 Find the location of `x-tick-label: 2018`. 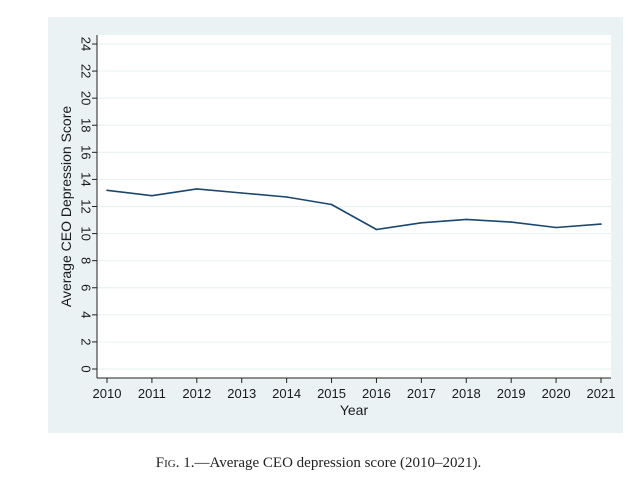

x-tick-label: 2018 is located at coordinates (466, 393).